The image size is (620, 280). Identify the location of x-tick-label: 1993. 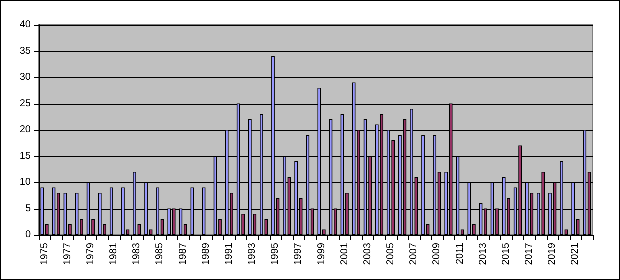
(252, 254).